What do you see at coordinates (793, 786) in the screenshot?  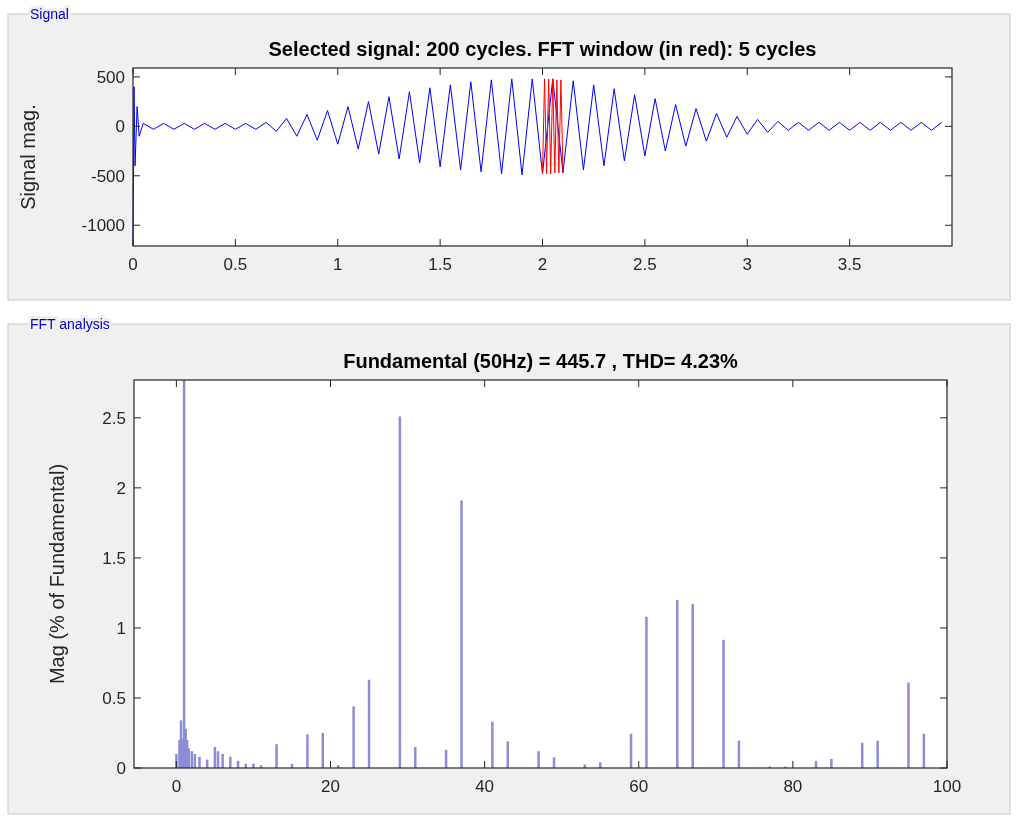 I see `x-tick-label: 80` at bounding box center [793, 786].